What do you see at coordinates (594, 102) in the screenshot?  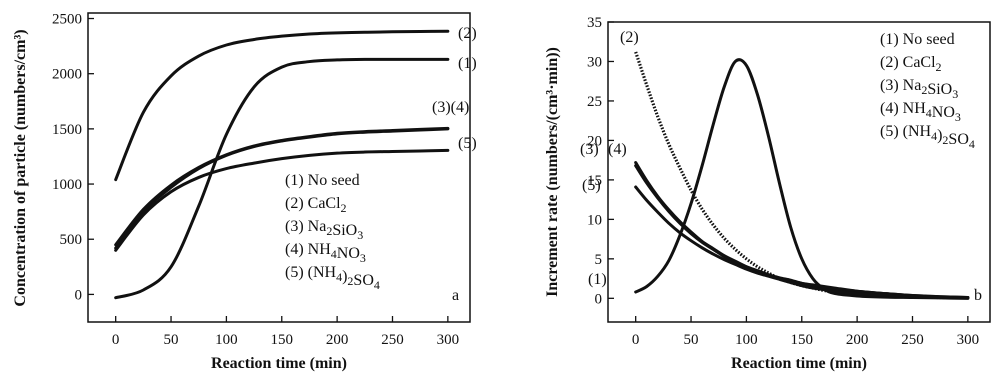 I see `y-tick-label-b-5: 25` at bounding box center [594, 102].